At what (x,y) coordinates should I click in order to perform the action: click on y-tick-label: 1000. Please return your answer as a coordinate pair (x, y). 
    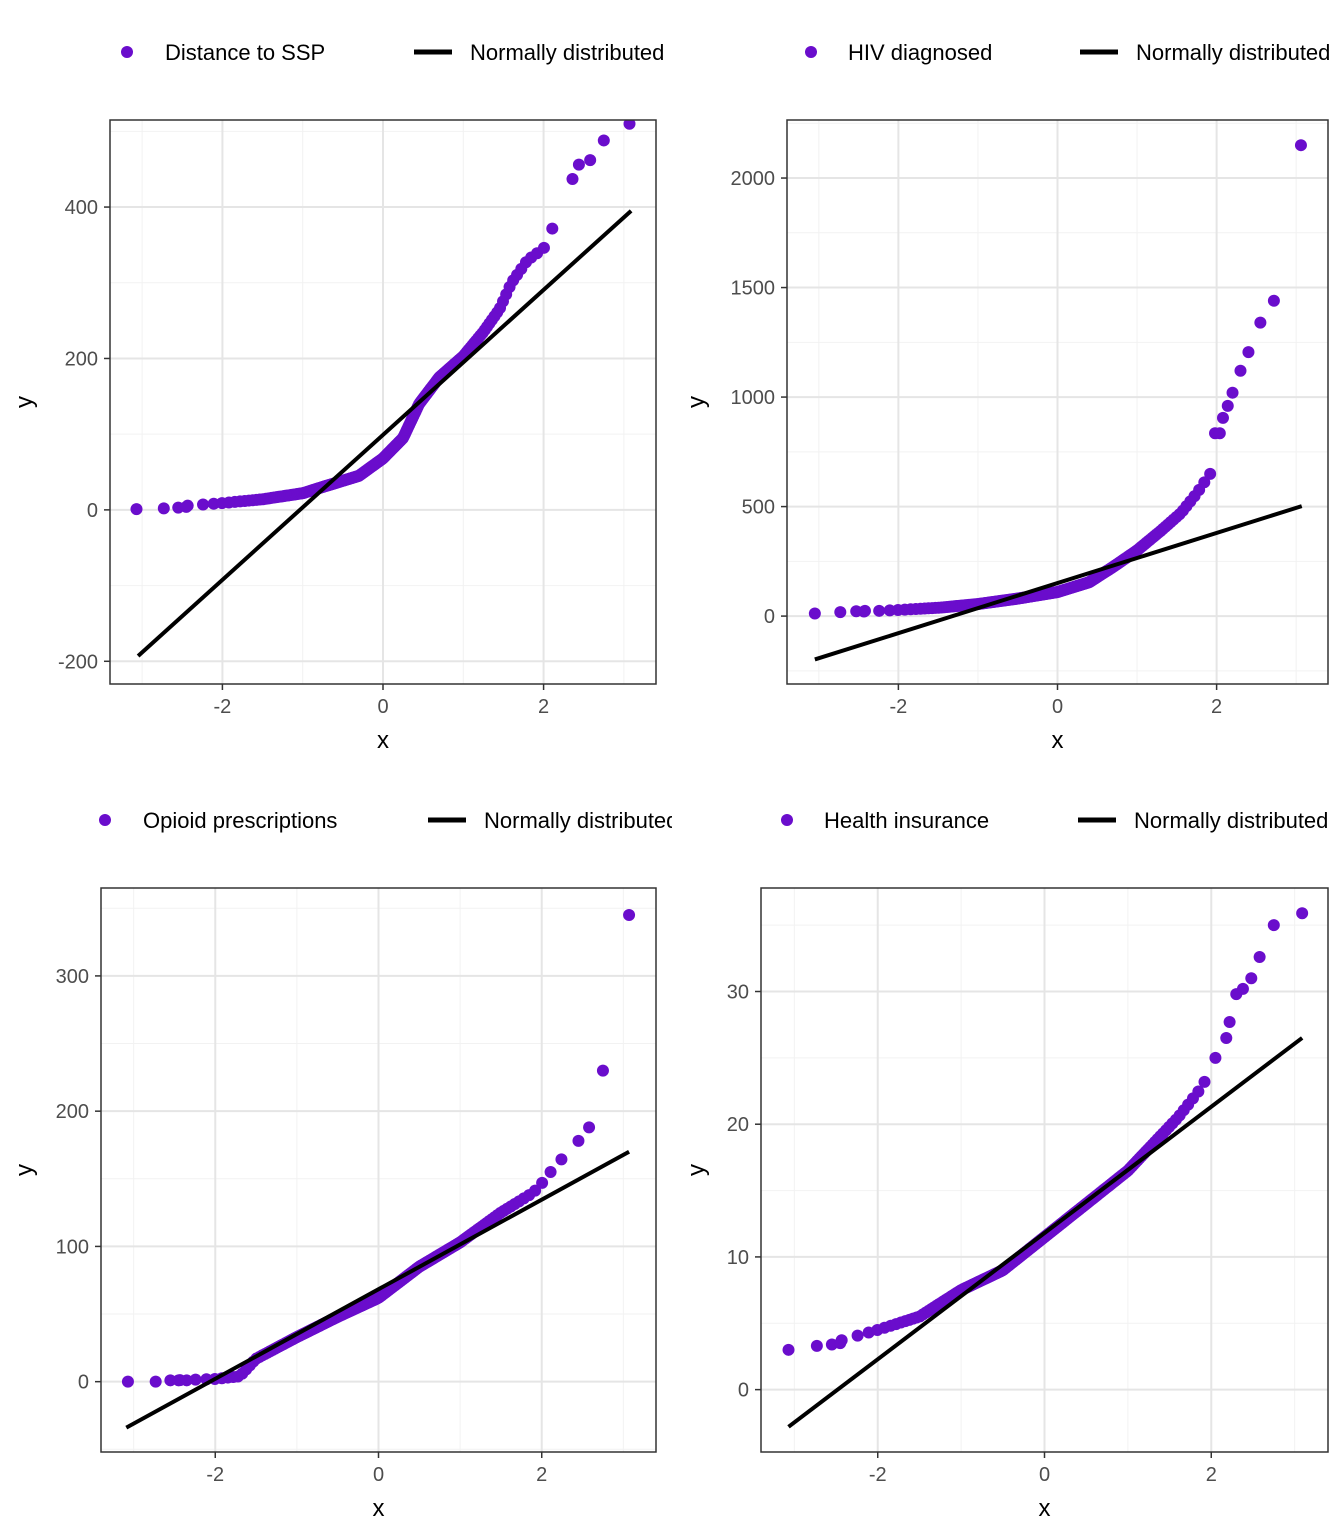
    Looking at the image, I should click on (753, 398).